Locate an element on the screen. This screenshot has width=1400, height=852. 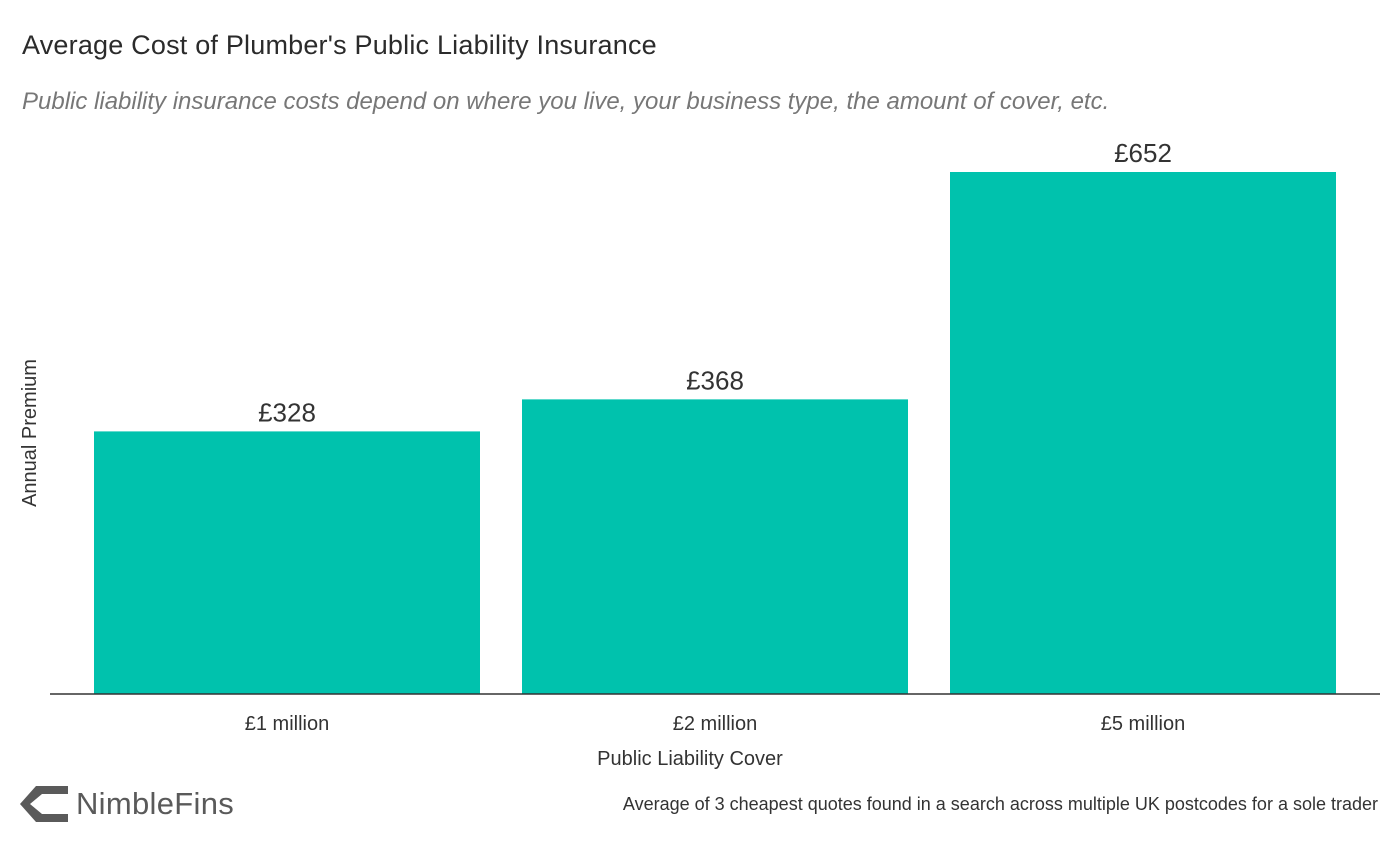
y-axis-title: Annual Premium is located at coordinates (30, 433).